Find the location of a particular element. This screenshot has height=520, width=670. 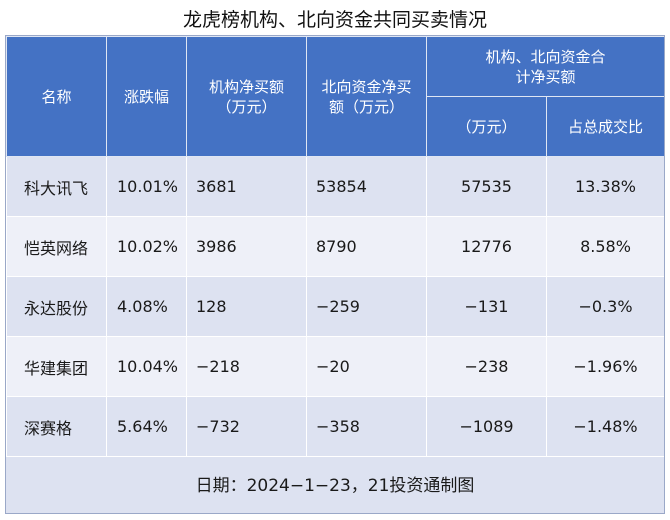

cell-ratio: −1.96% is located at coordinates (605, 366).